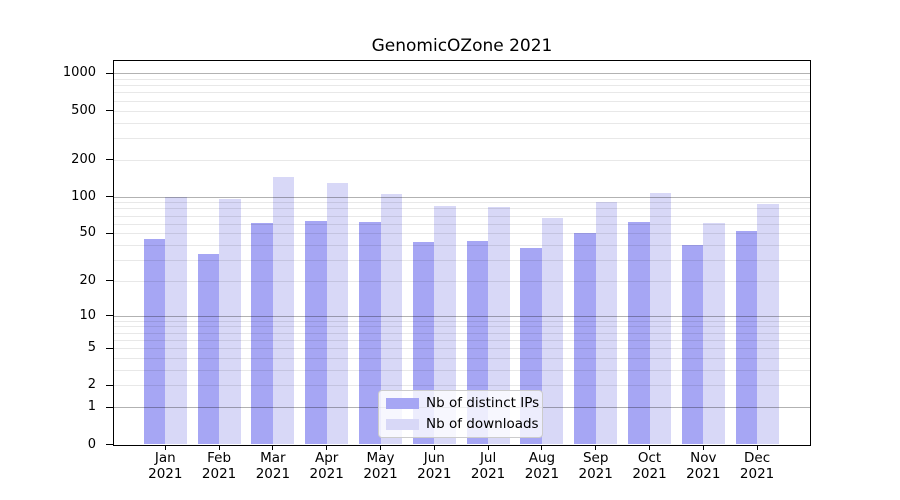  Describe the element at coordinates (462, 46) in the screenshot. I see `chart-title: GenomicOZone 2021` at that location.